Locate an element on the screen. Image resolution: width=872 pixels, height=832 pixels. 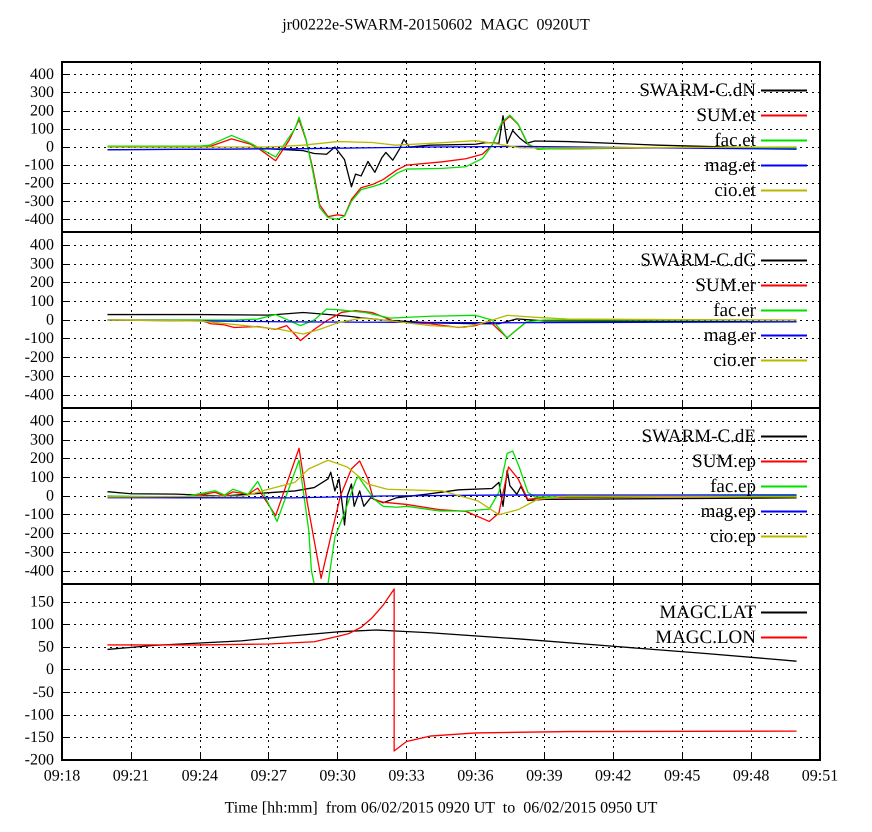
legend-label: fac.er is located at coordinates (735, 310).